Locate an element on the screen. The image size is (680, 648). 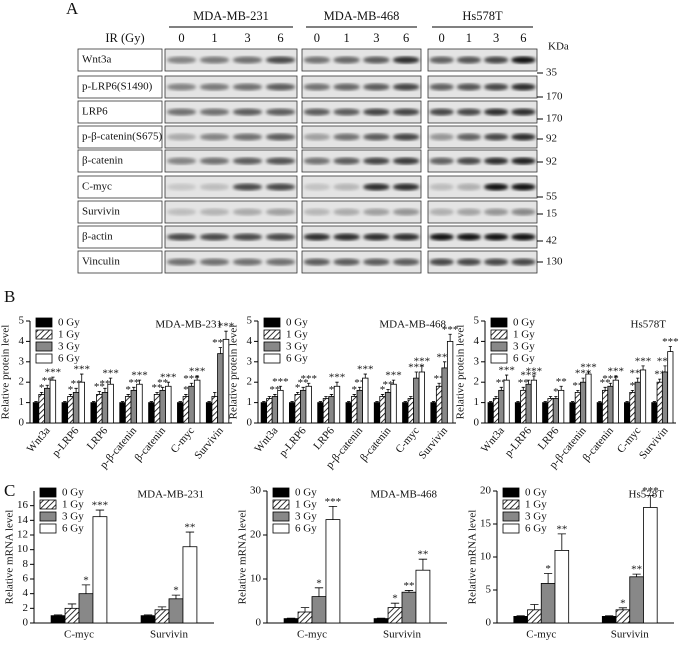
chart-title: MDA-MB-231 is located at coordinates (170, 495).